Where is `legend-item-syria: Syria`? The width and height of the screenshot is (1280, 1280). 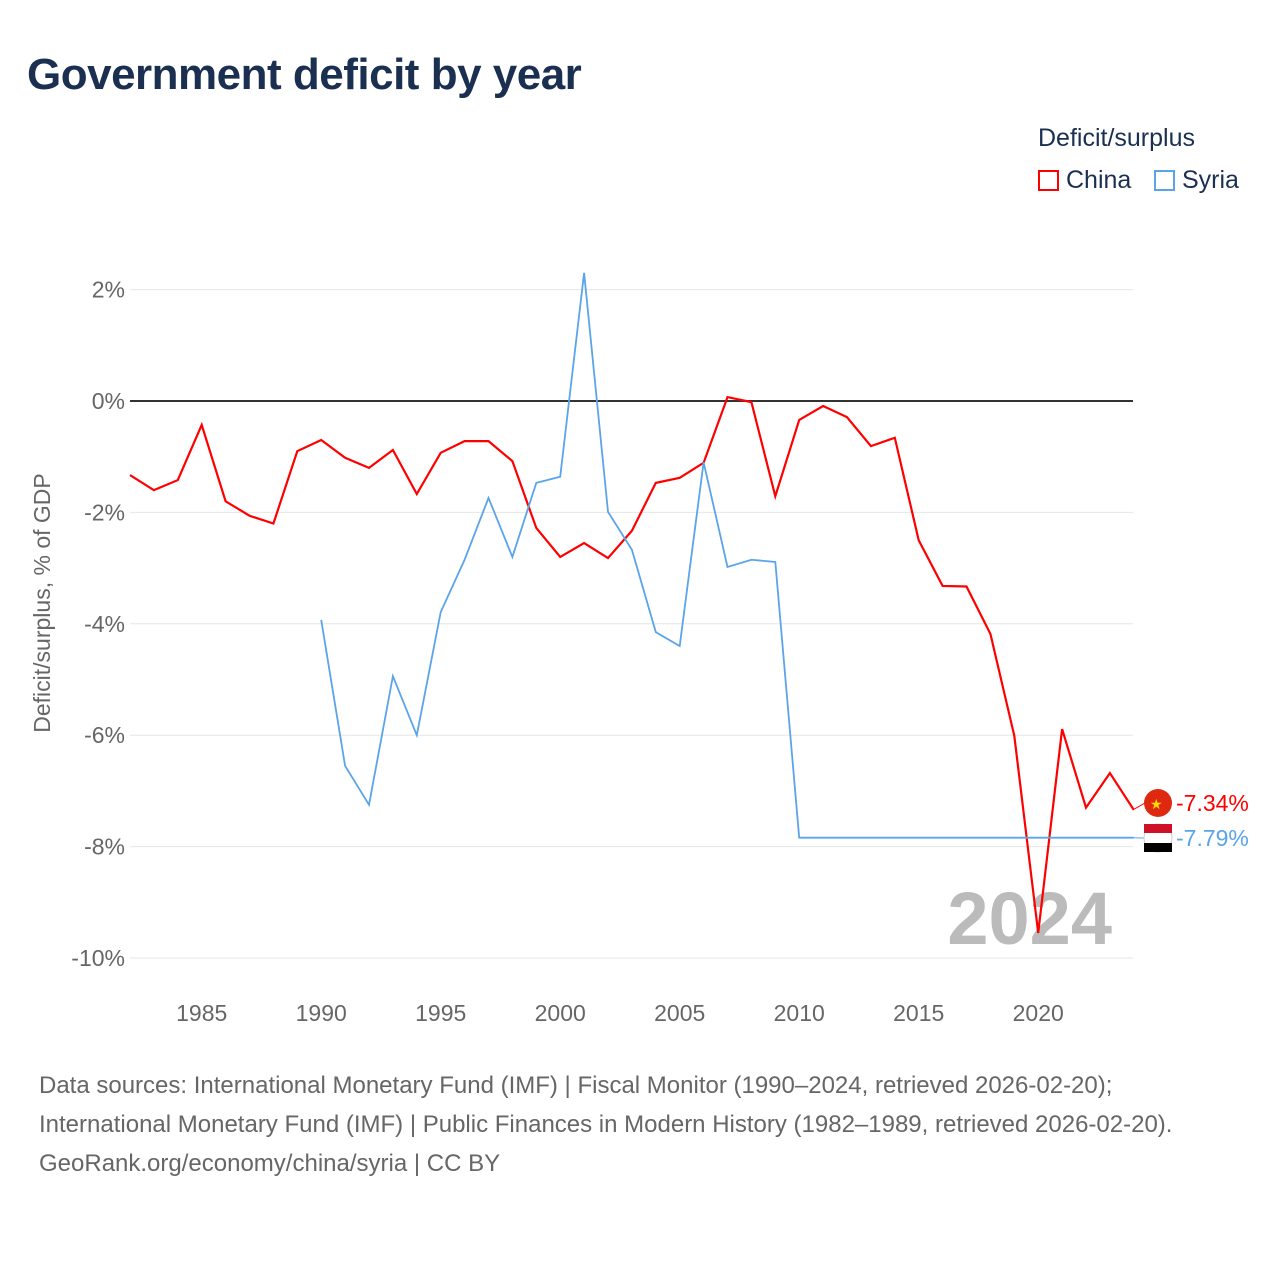 legend-item-syria: Syria is located at coordinates (1196, 180).